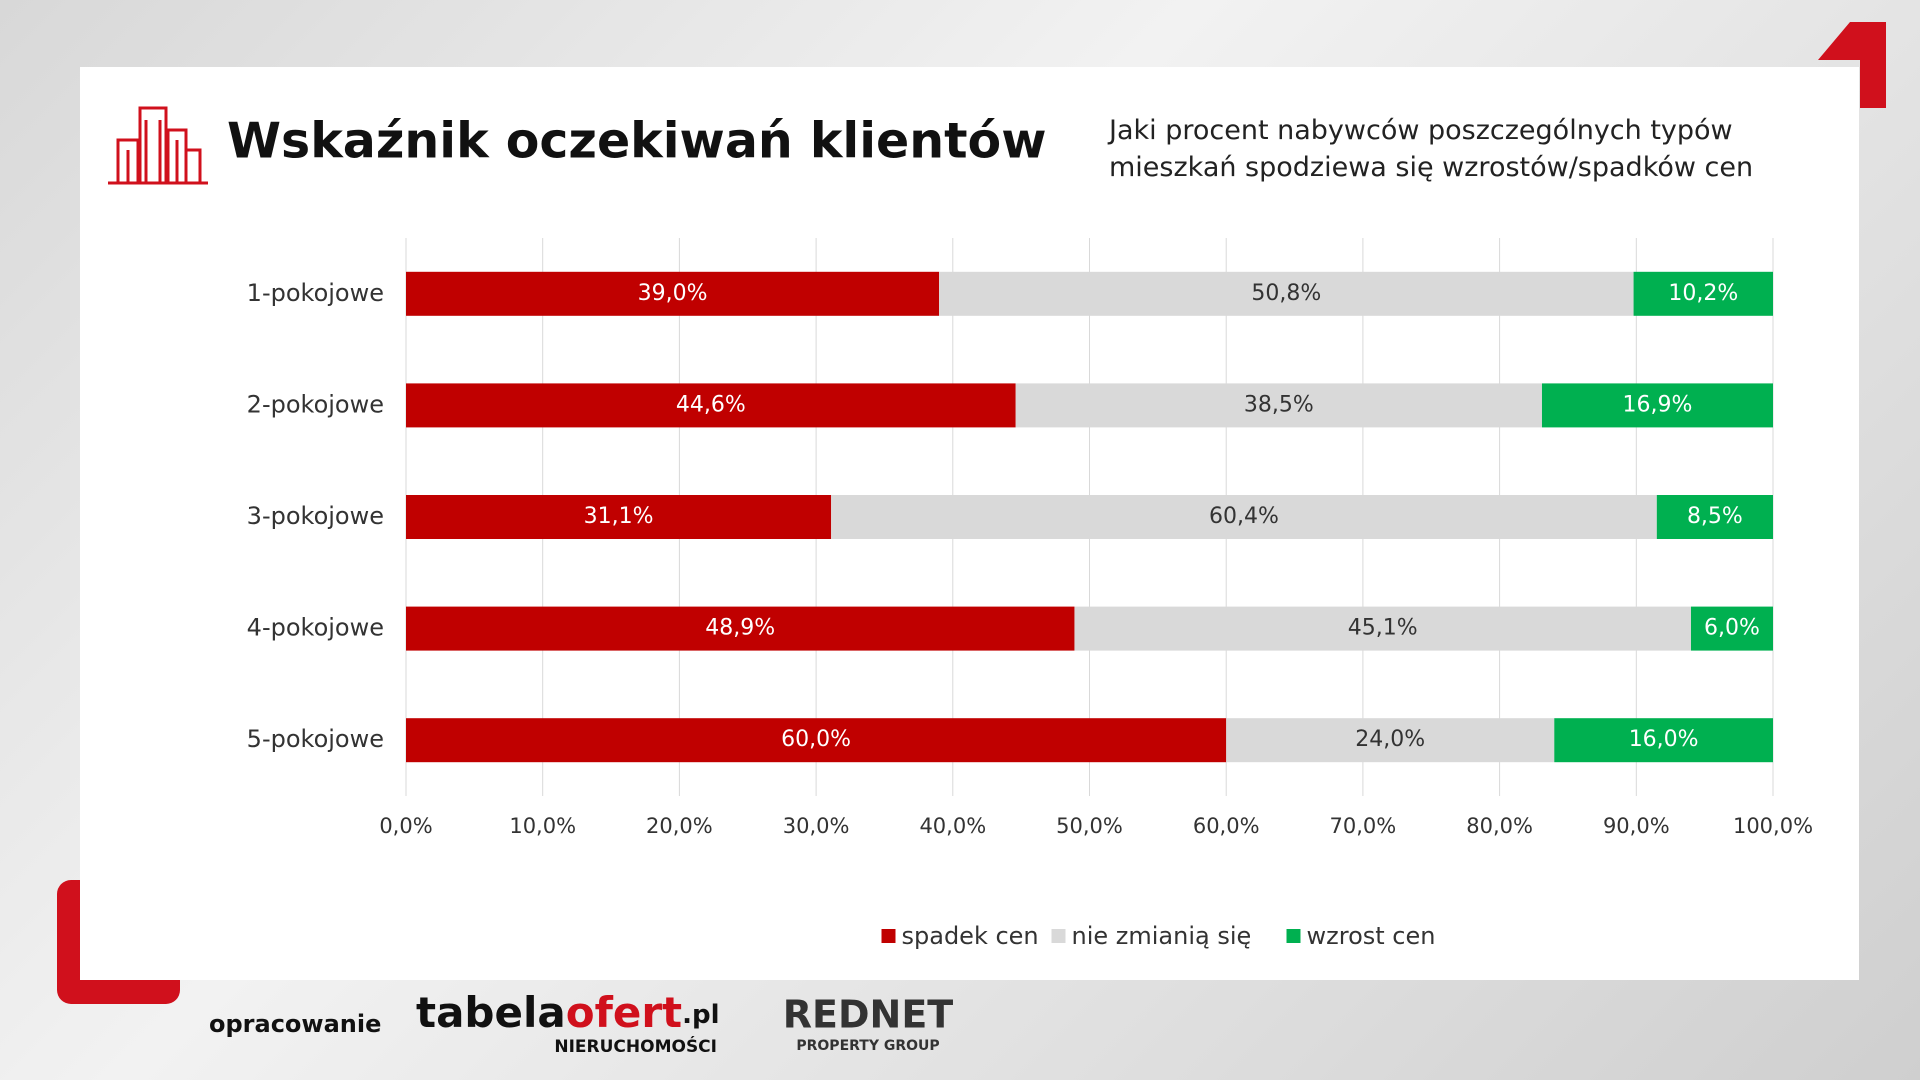 This screenshot has width=1920, height=1080. What do you see at coordinates (952, 826) in the screenshot?
I see `x-tick-label: 40,0%` at bounding box center [952, 826].